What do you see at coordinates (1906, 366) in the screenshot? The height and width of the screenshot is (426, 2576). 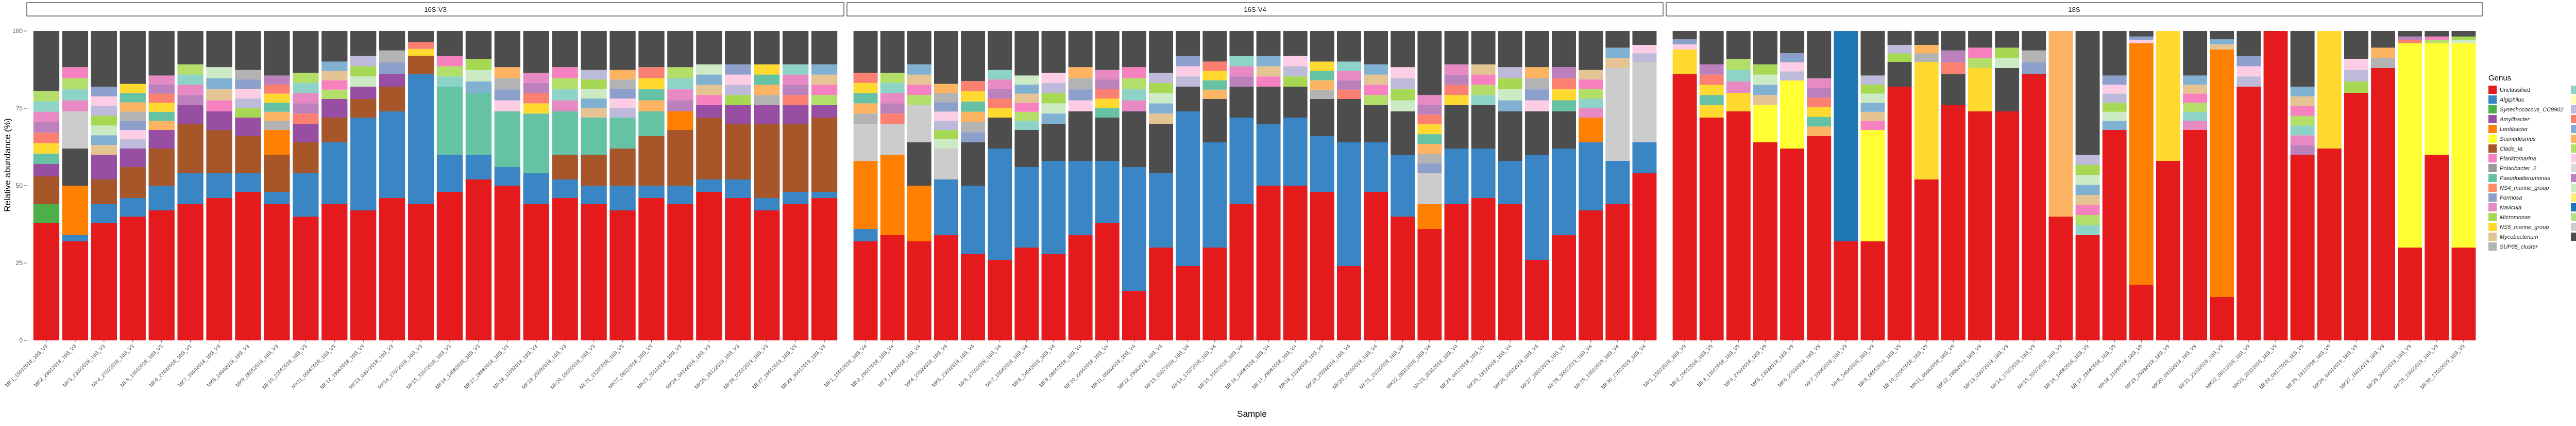 I see `x-tick-label: MK10_22052018_18S_V9` at bounding box center [1906, 366].